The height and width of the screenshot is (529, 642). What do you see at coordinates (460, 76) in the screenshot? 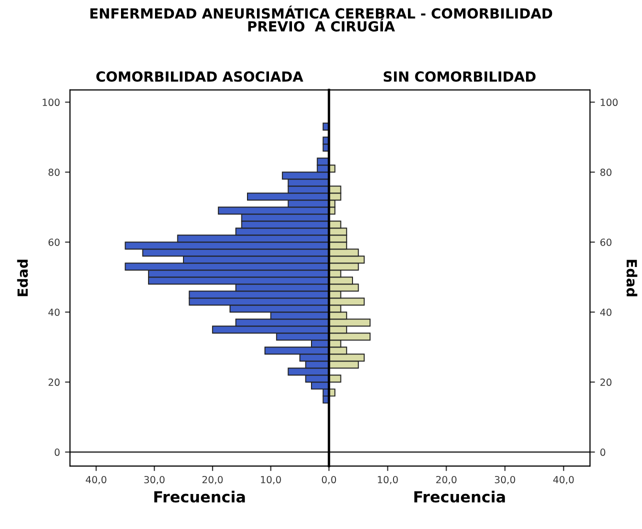
I see `chart-subtitle: SIN COMORBILIDAD` at bounding box center [460, 76].